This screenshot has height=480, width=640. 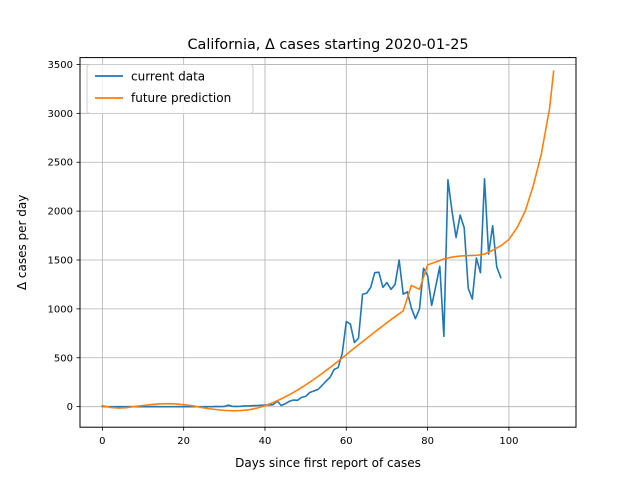 I want to click on x-tick-label: 20, so click(x=183, y=441).